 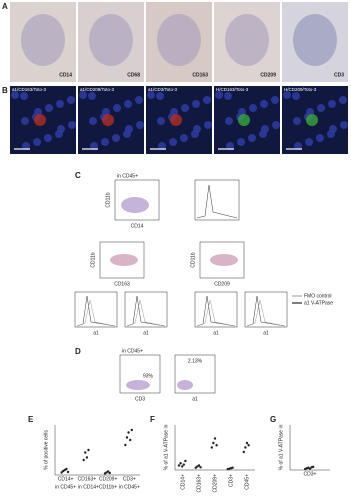 I want to click on marker-label: CD163, so click(x=200, y=75).